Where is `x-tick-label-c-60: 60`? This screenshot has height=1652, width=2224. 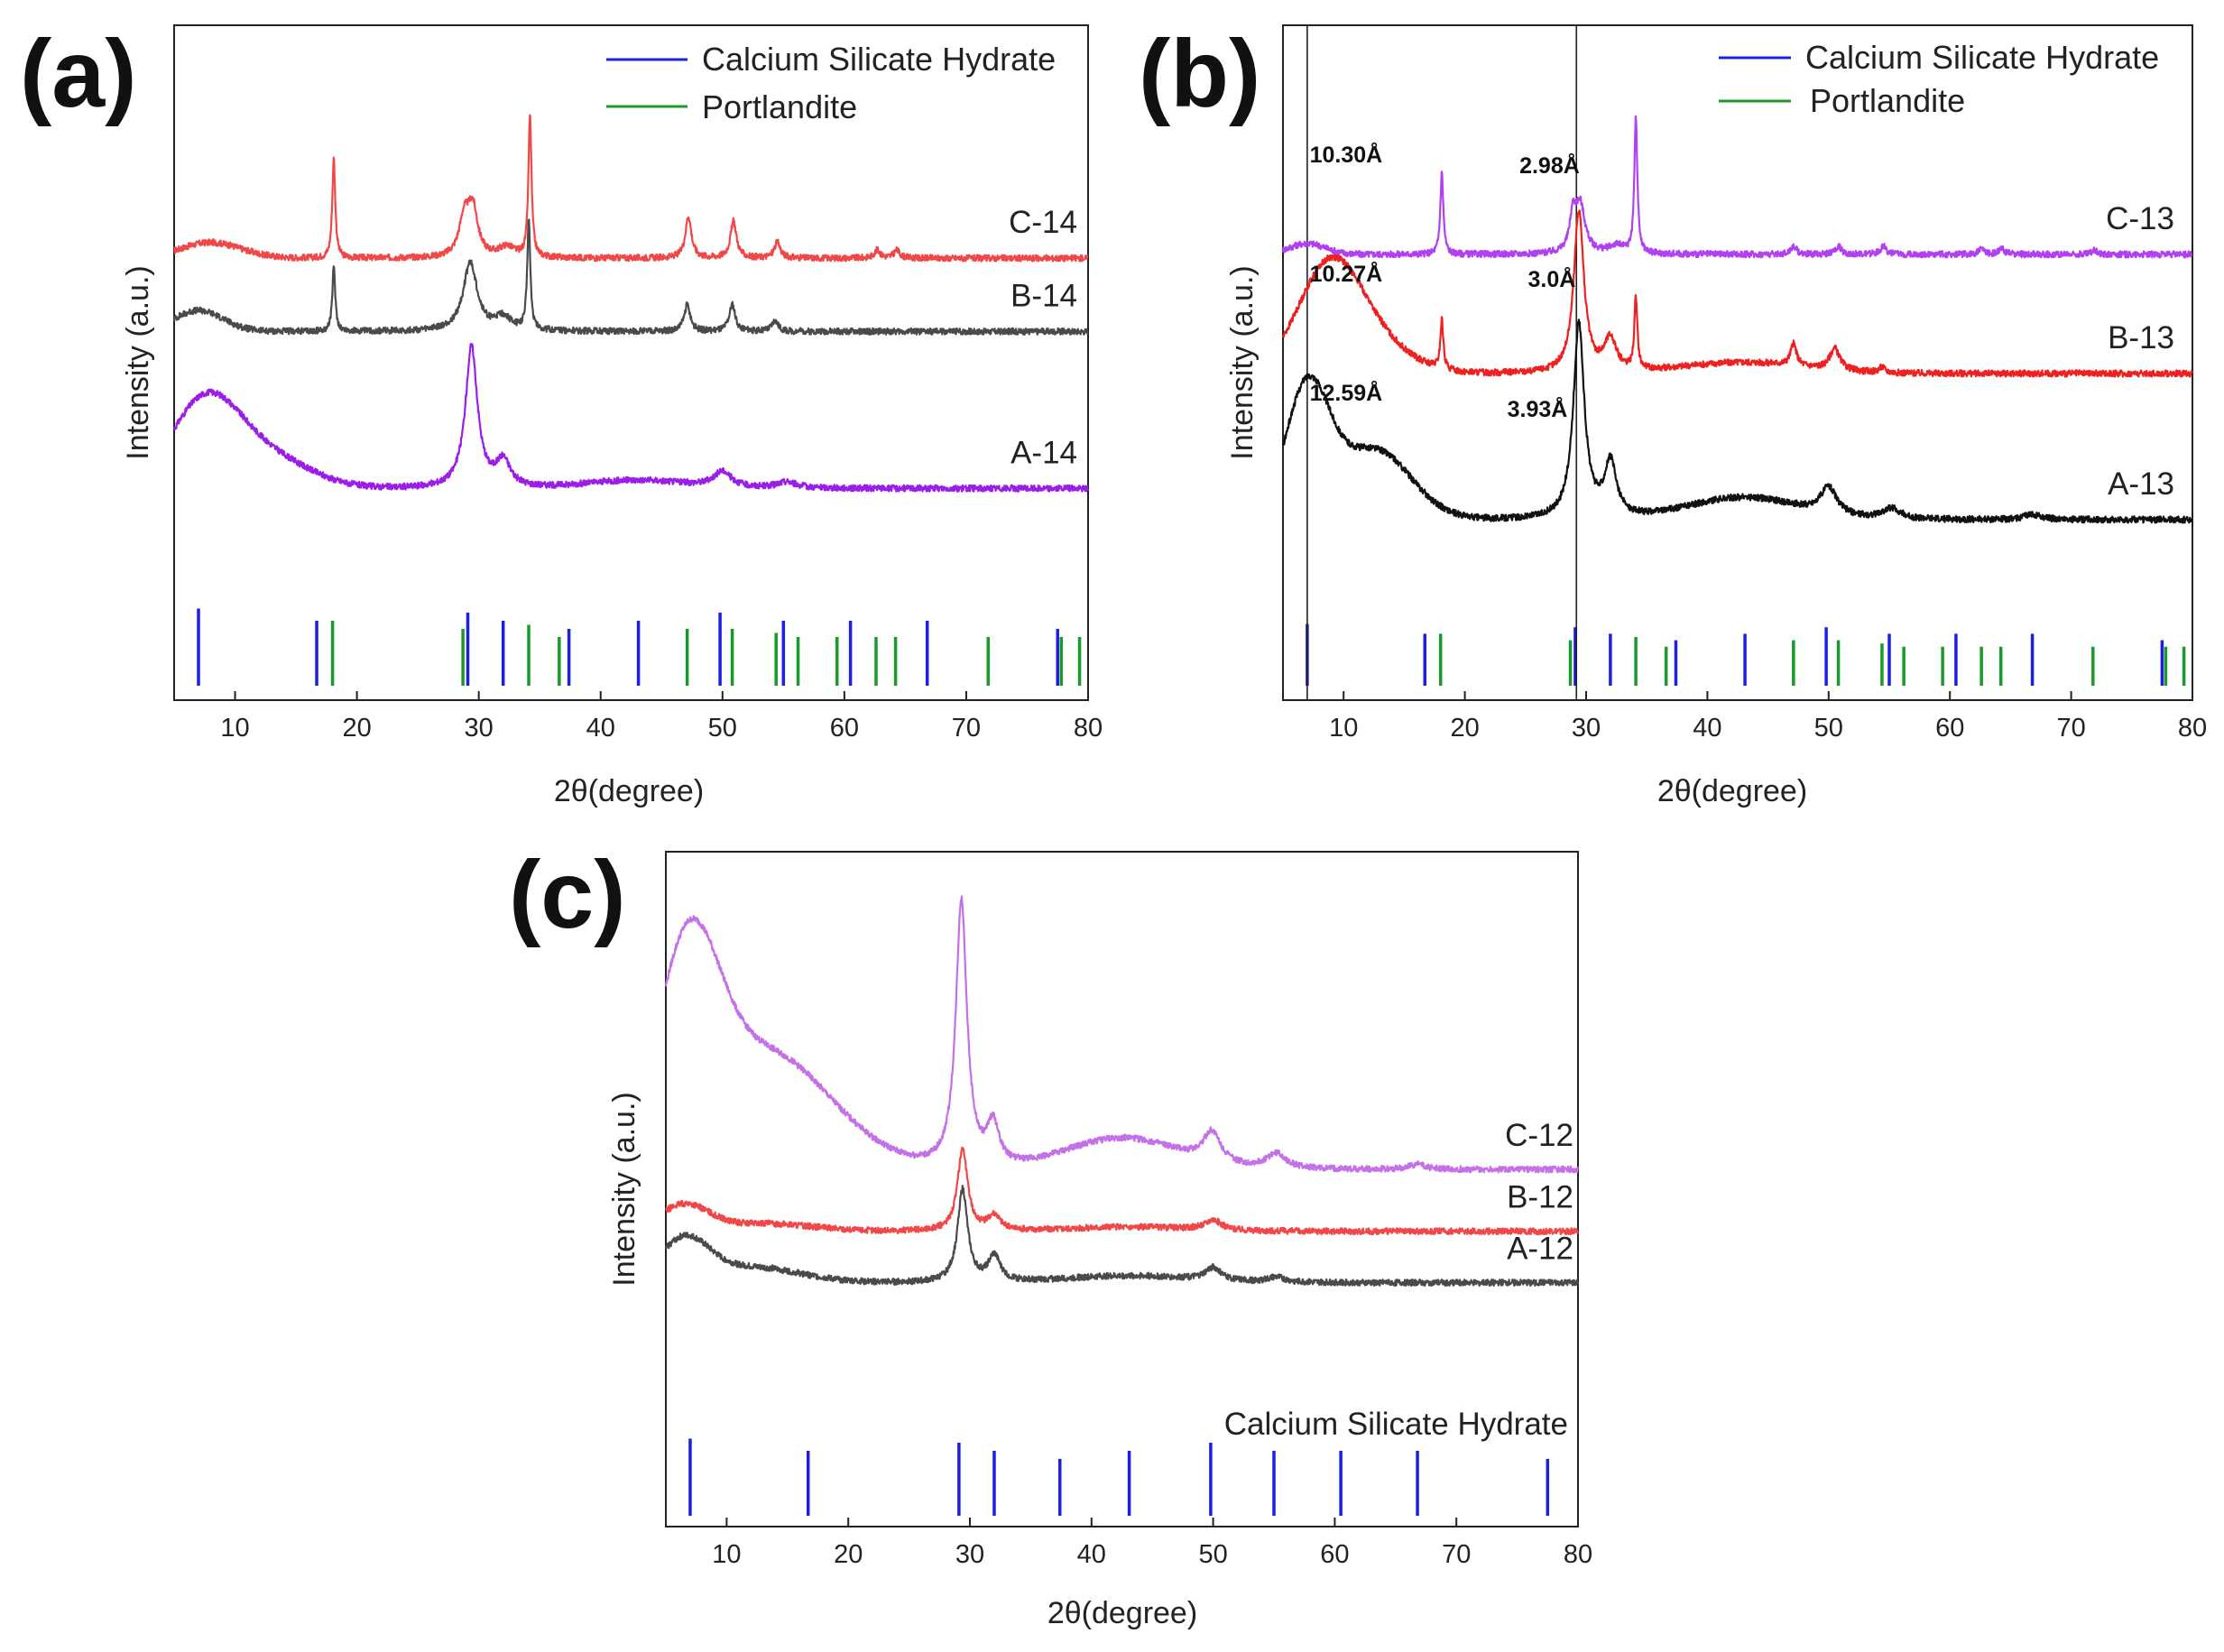
x-tick-label-c-60: 60 is located at coordinates (1335, 1554).